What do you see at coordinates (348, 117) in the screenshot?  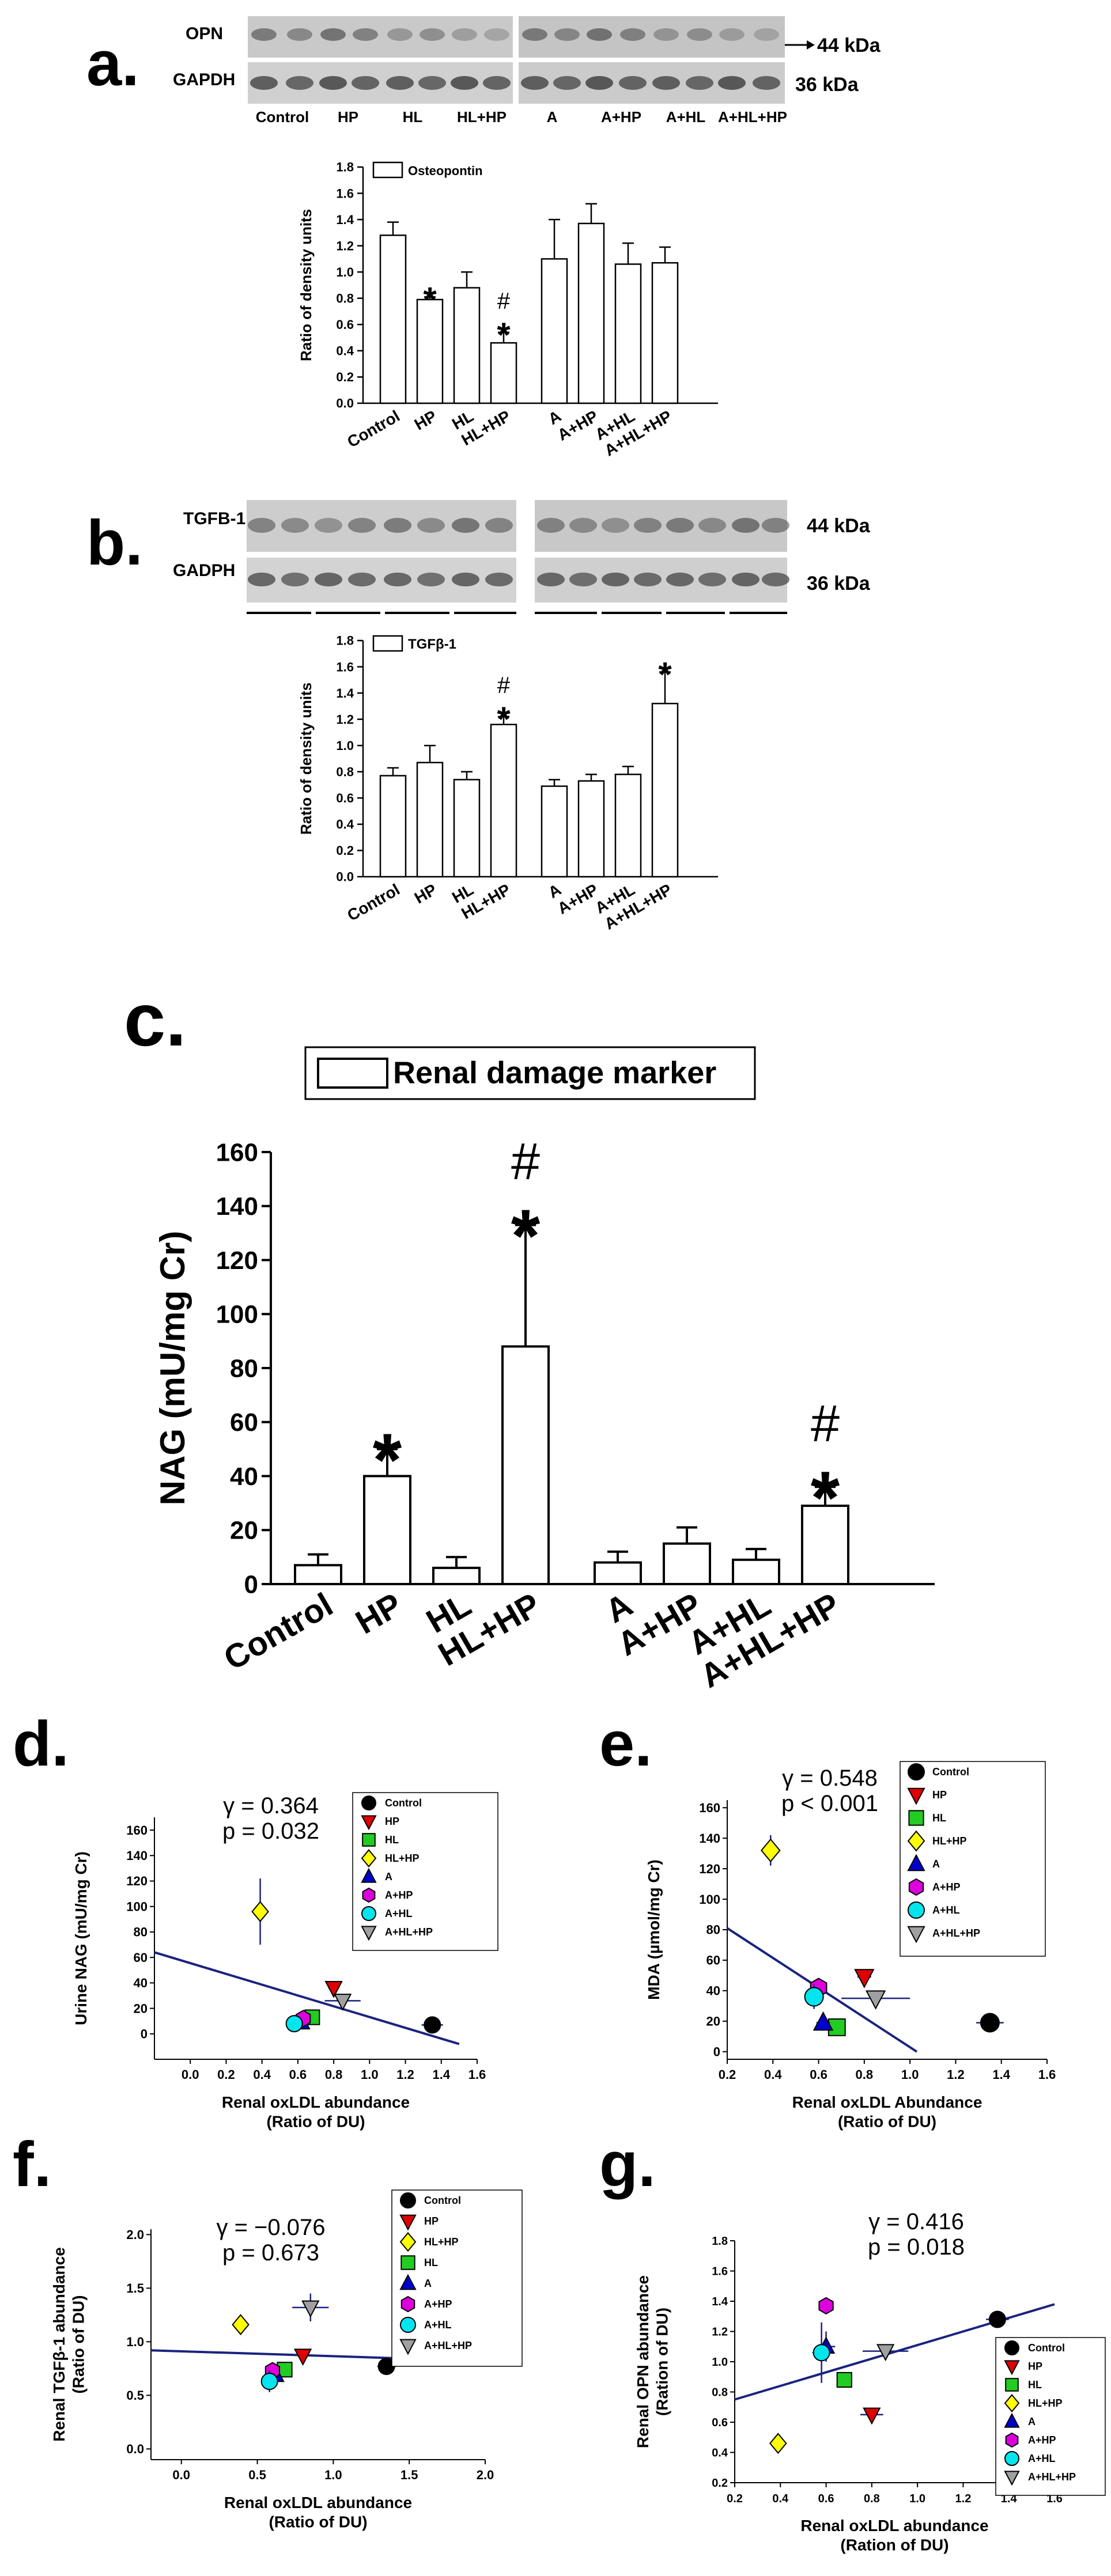 I see `lane-label: HP` at bounding box center [348, 117].